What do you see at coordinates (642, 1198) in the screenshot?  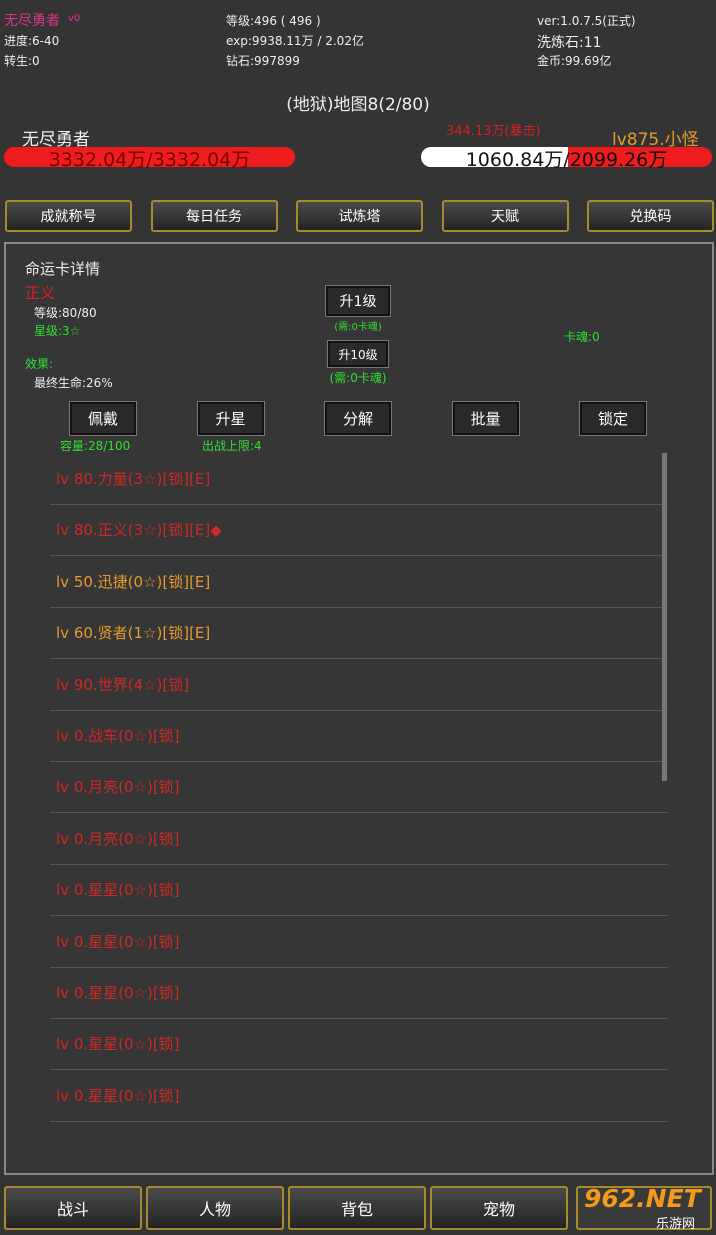 I see `watermark-brand: 962.NET` at bounding box center [642, 1198].